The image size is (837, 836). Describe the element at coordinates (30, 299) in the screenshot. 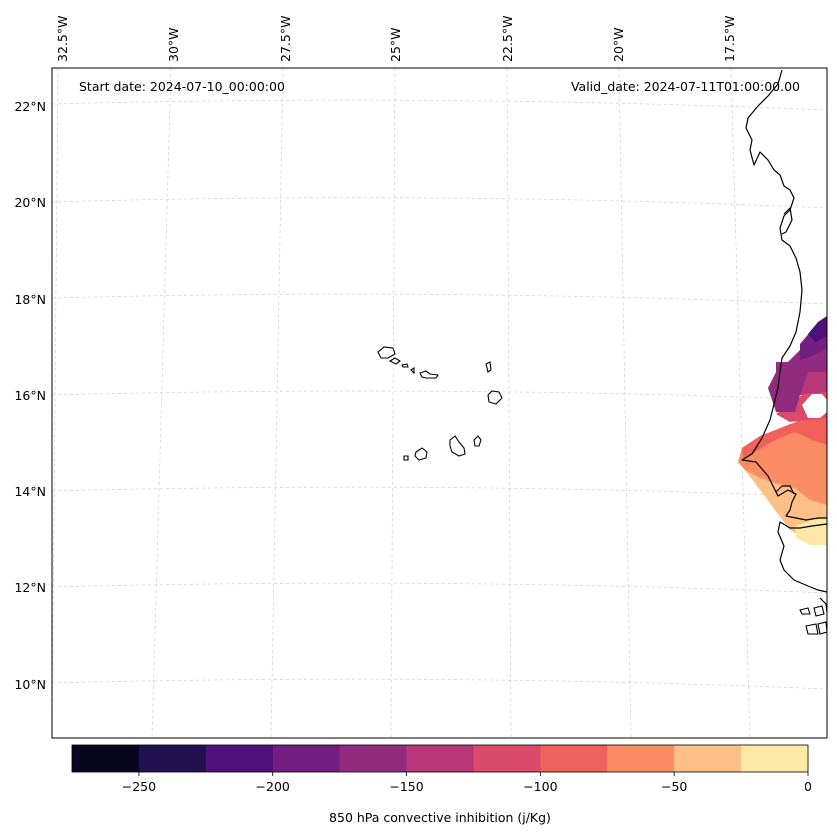

I see `lat-label-18n: 18°N` at that location.